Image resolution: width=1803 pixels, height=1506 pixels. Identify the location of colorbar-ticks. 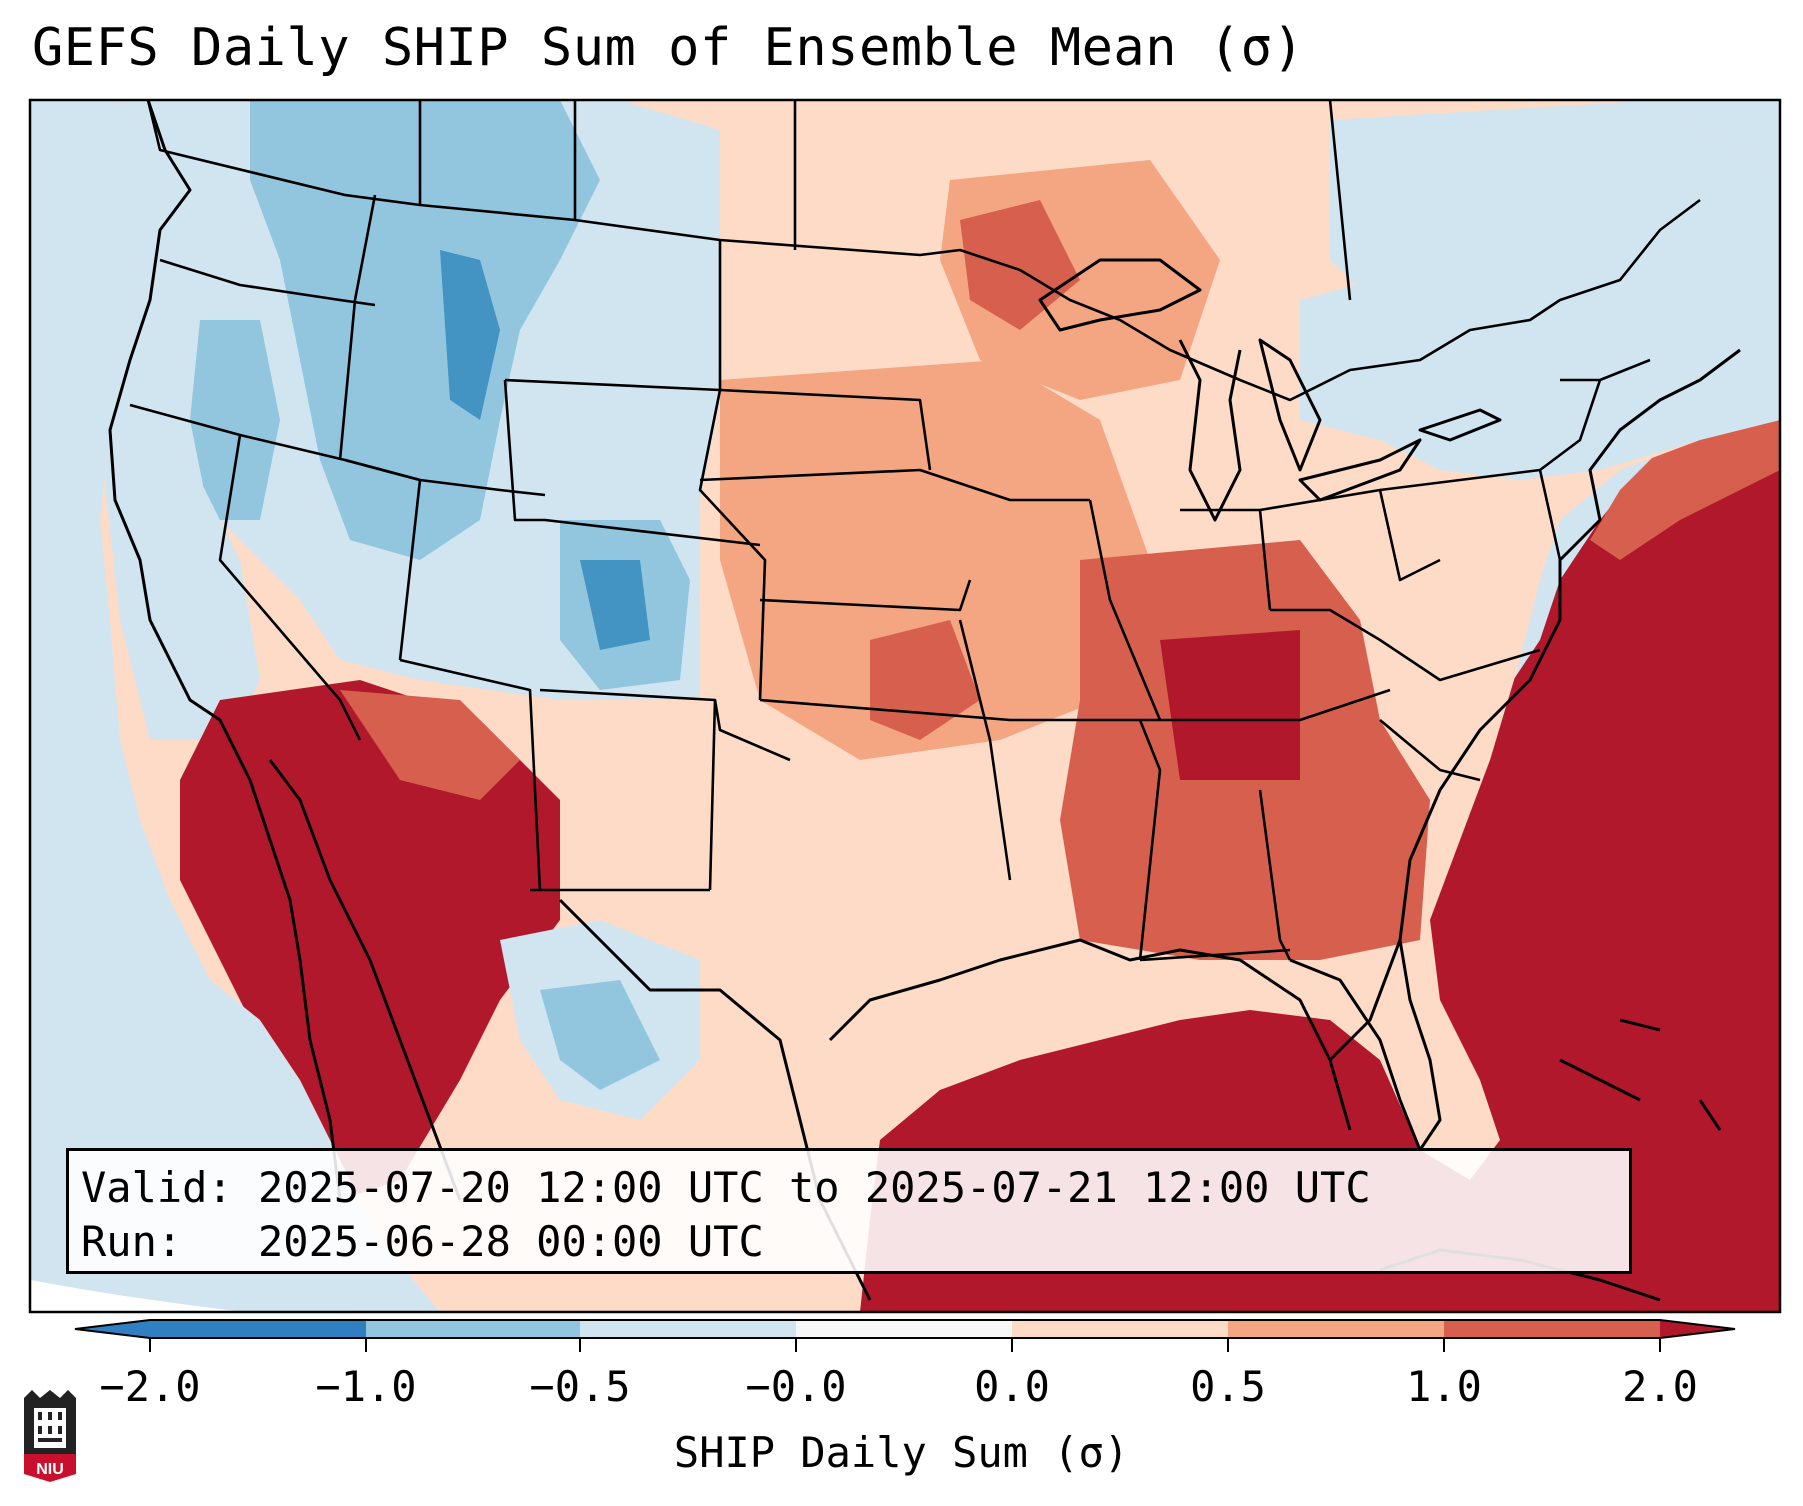
(905, 1345).